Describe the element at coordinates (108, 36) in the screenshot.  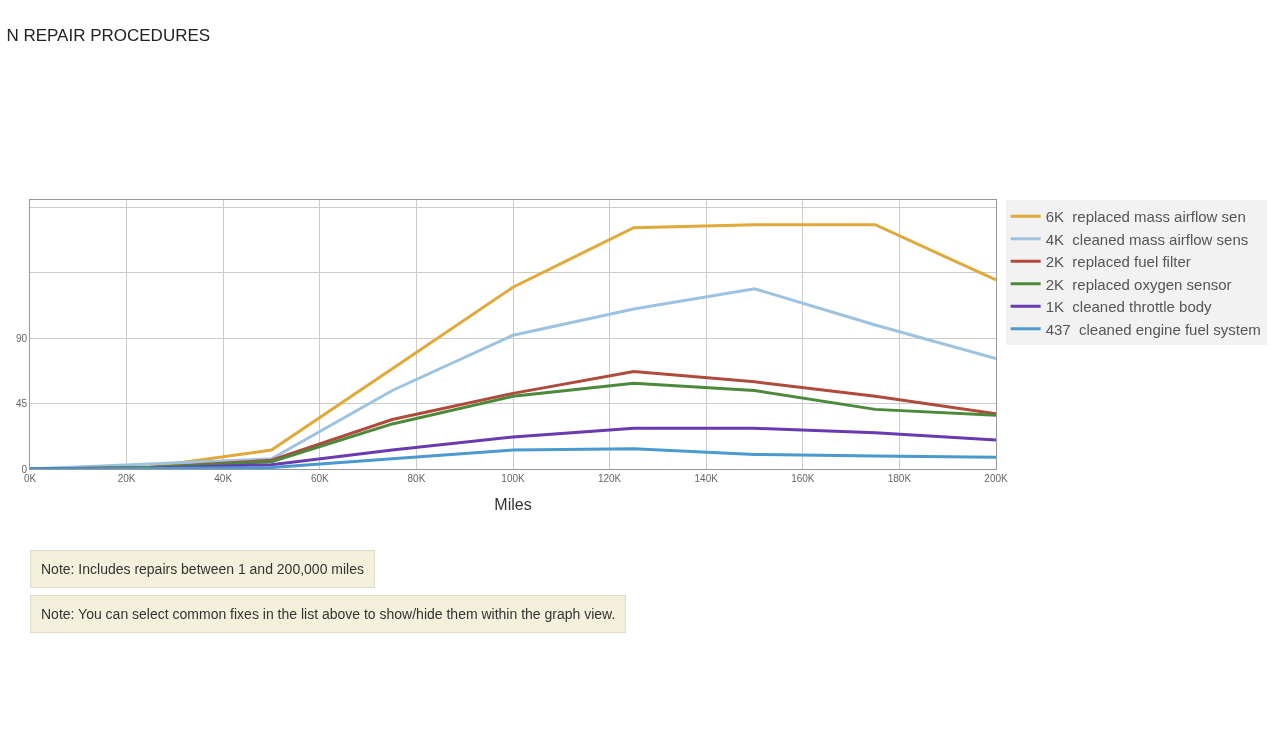
I see `chart-title: N REPAIR PROCEDURES` at that location.